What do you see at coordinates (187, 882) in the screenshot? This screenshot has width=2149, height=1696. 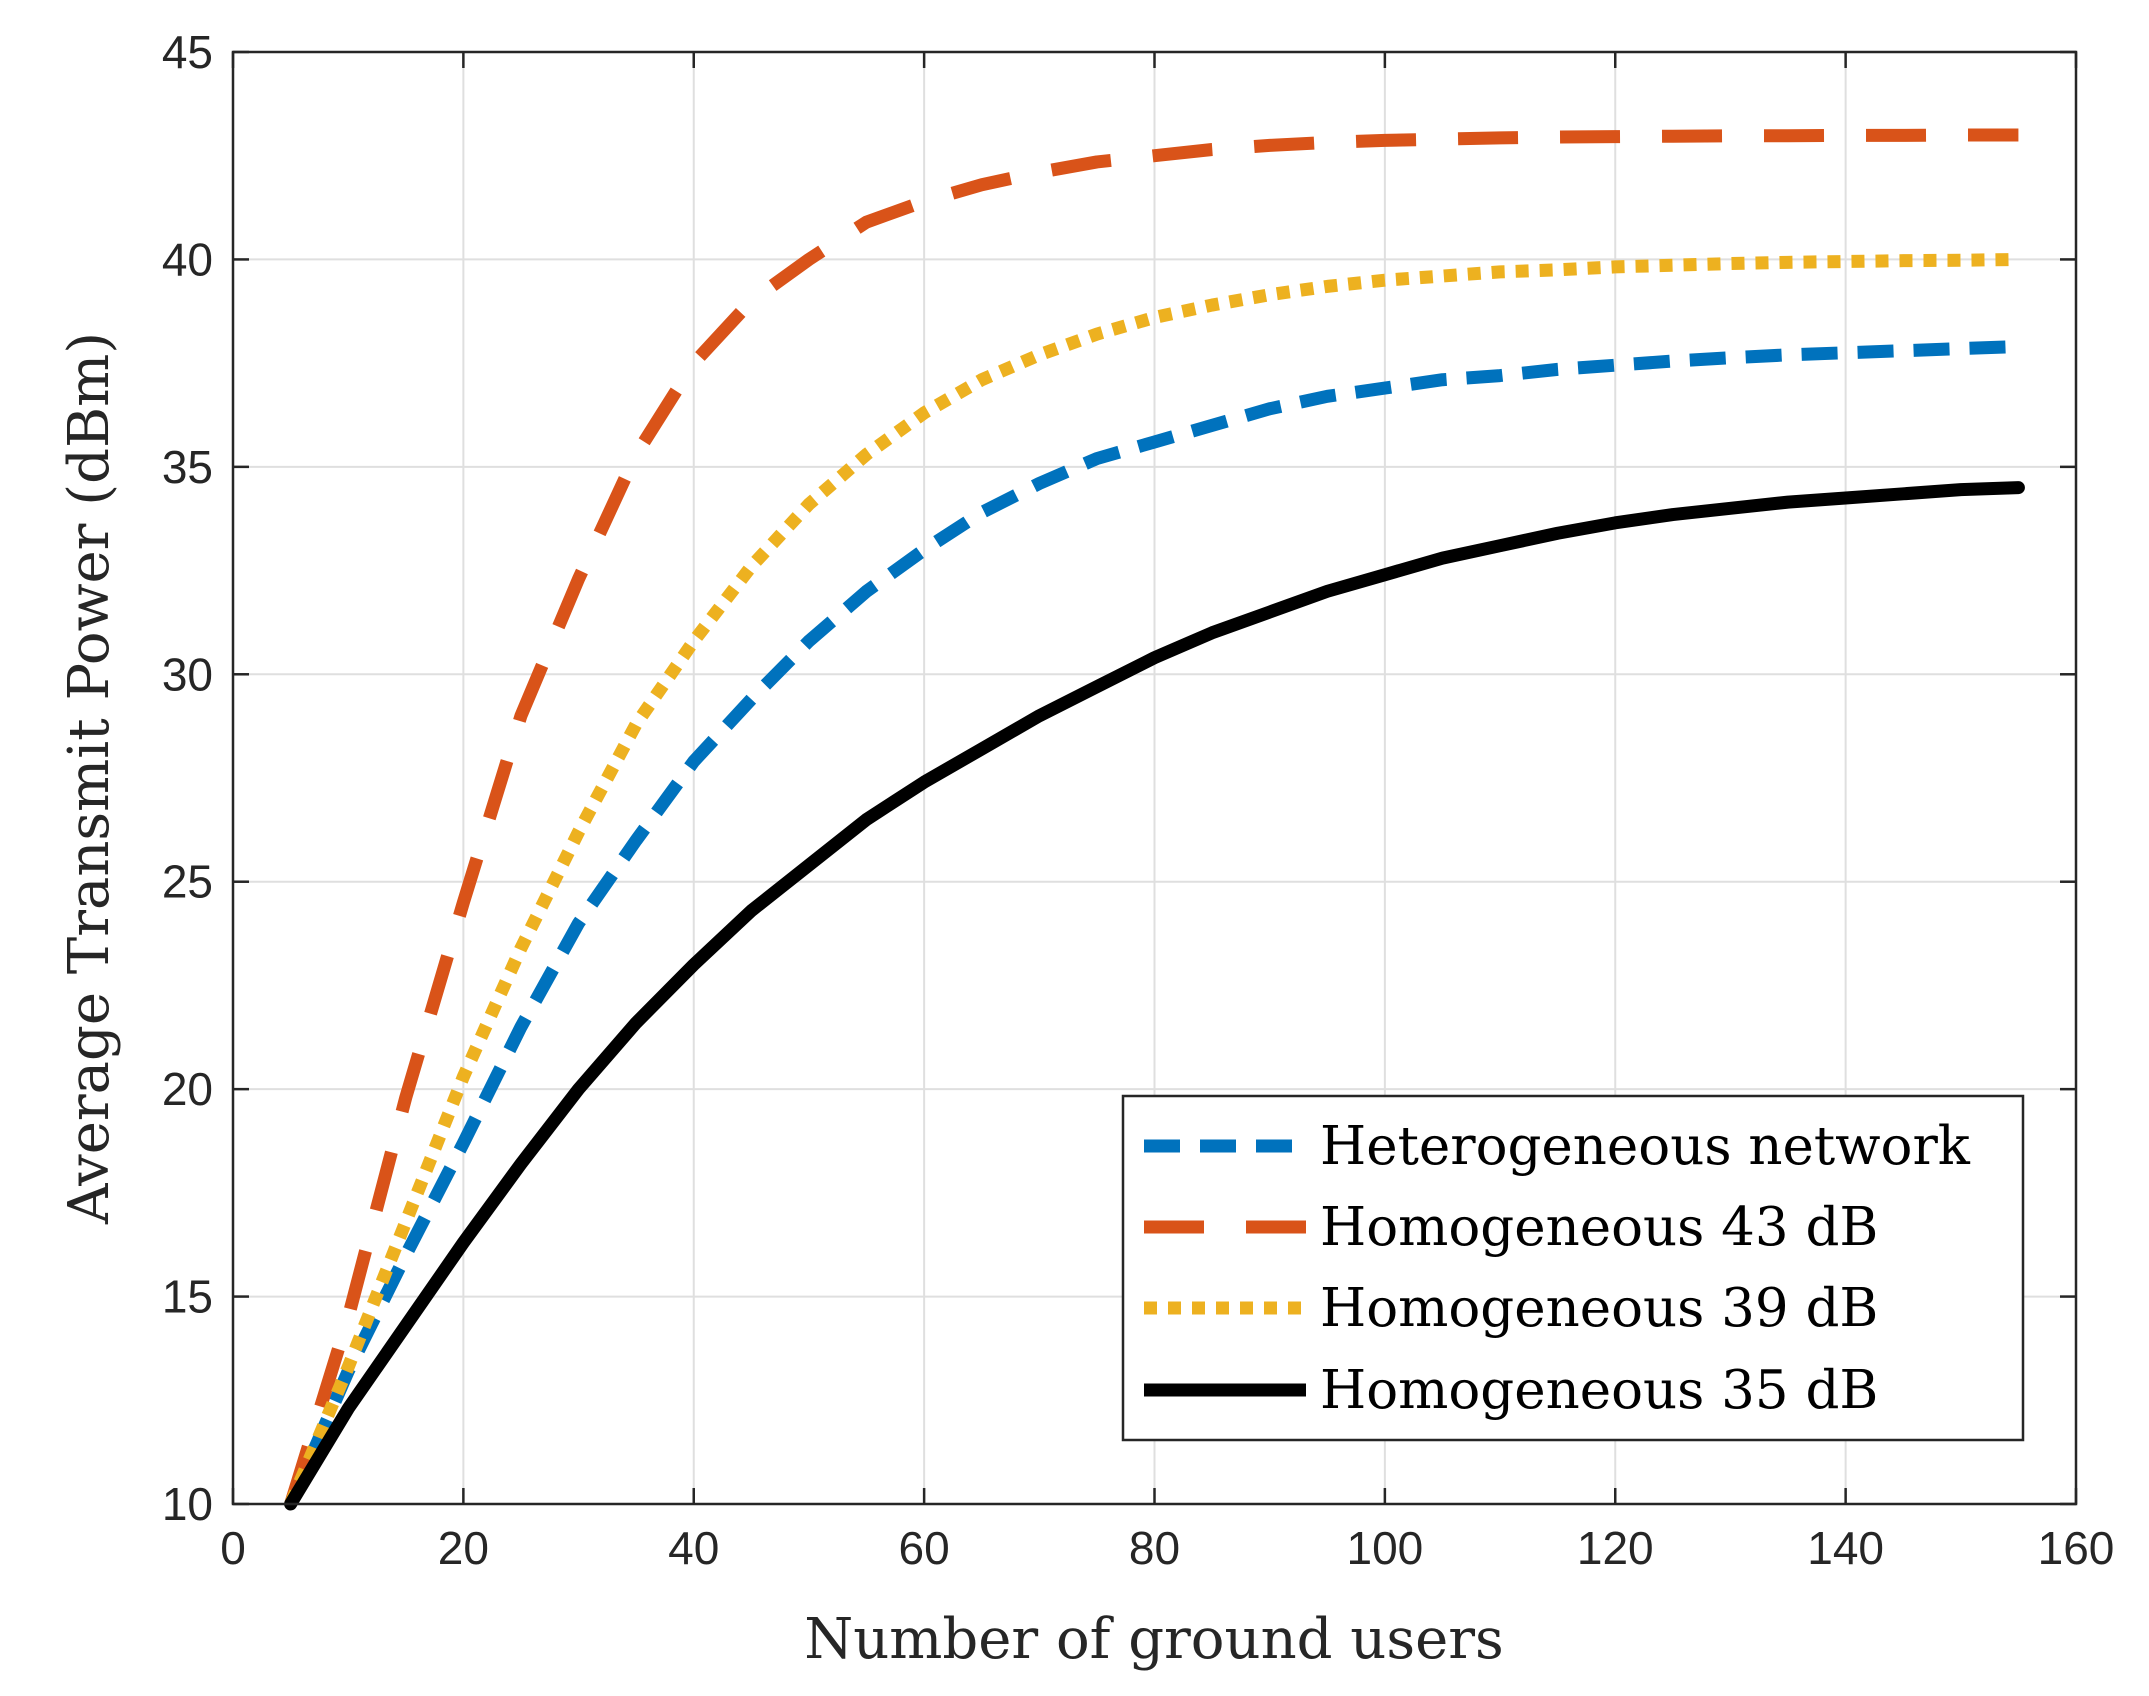 I see `y-tick-label: 25` at bounding box center [187, 882].